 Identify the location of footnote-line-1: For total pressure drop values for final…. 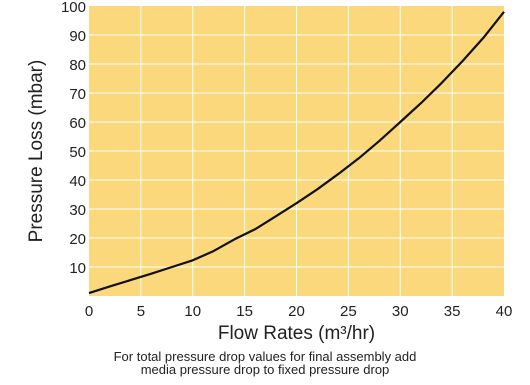
(265, 356).